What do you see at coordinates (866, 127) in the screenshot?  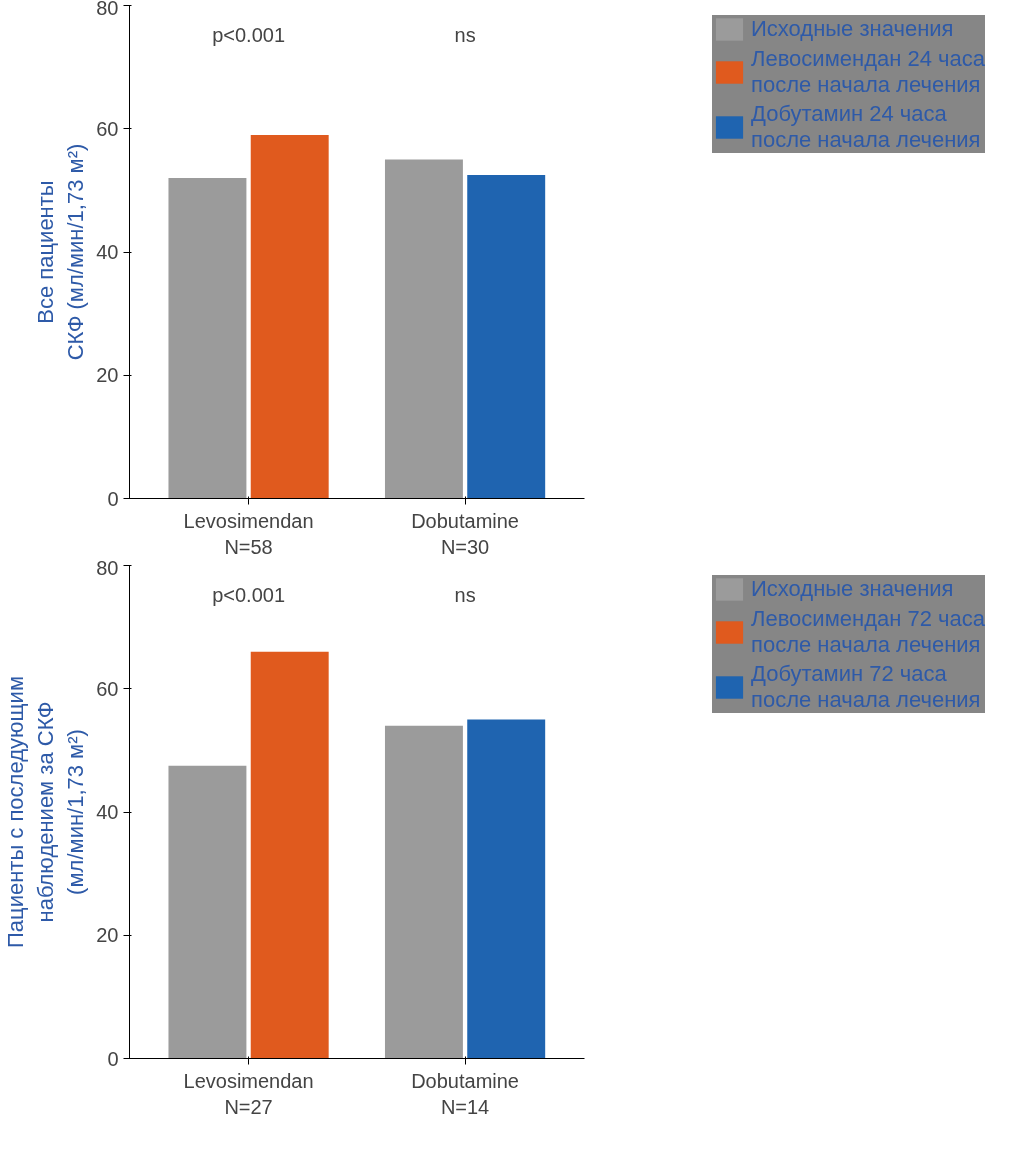 I see `legend-label: Добутамин 24 часа после начала лечения` at bounding box center [866, 127].